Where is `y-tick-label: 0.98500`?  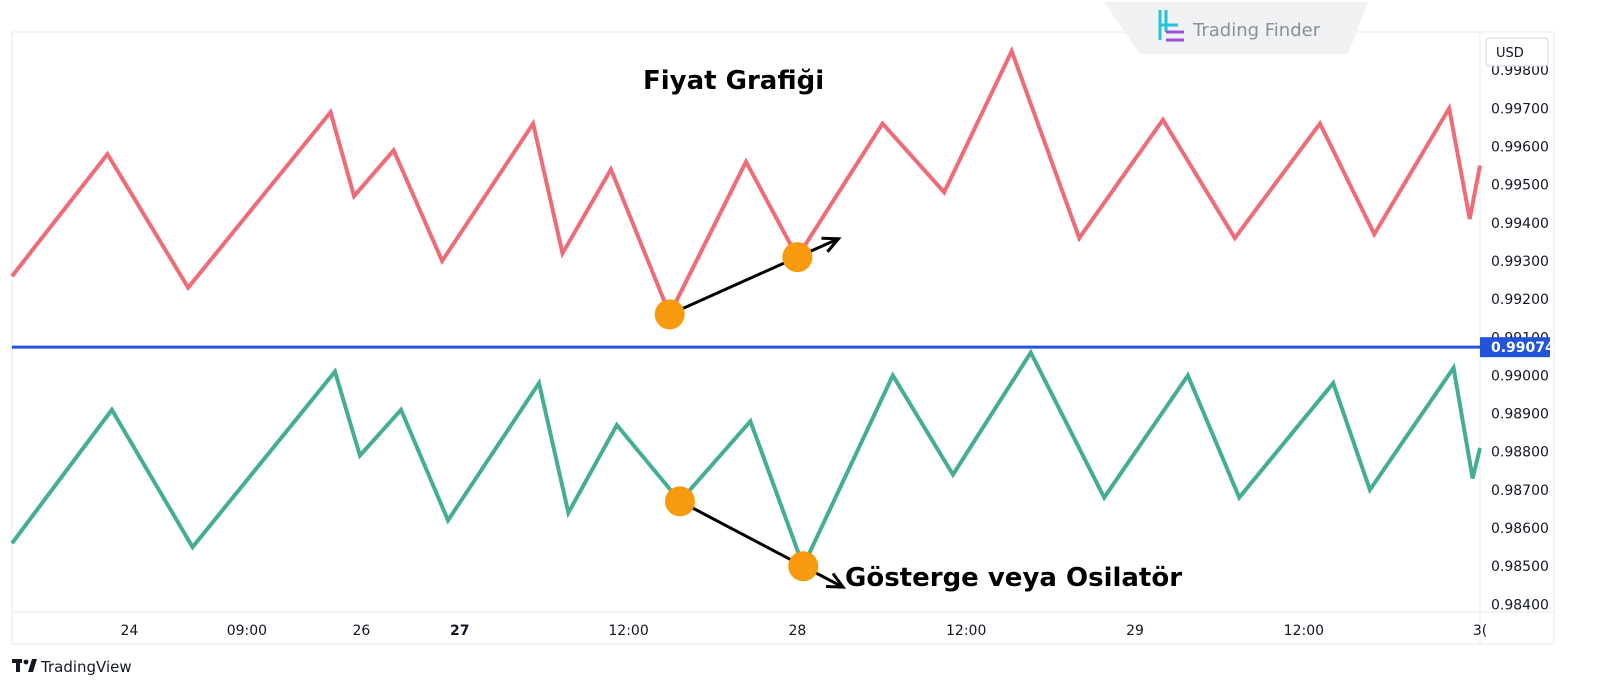 y-tick-label: 0.98500 is located at coordinates (1520, 567).